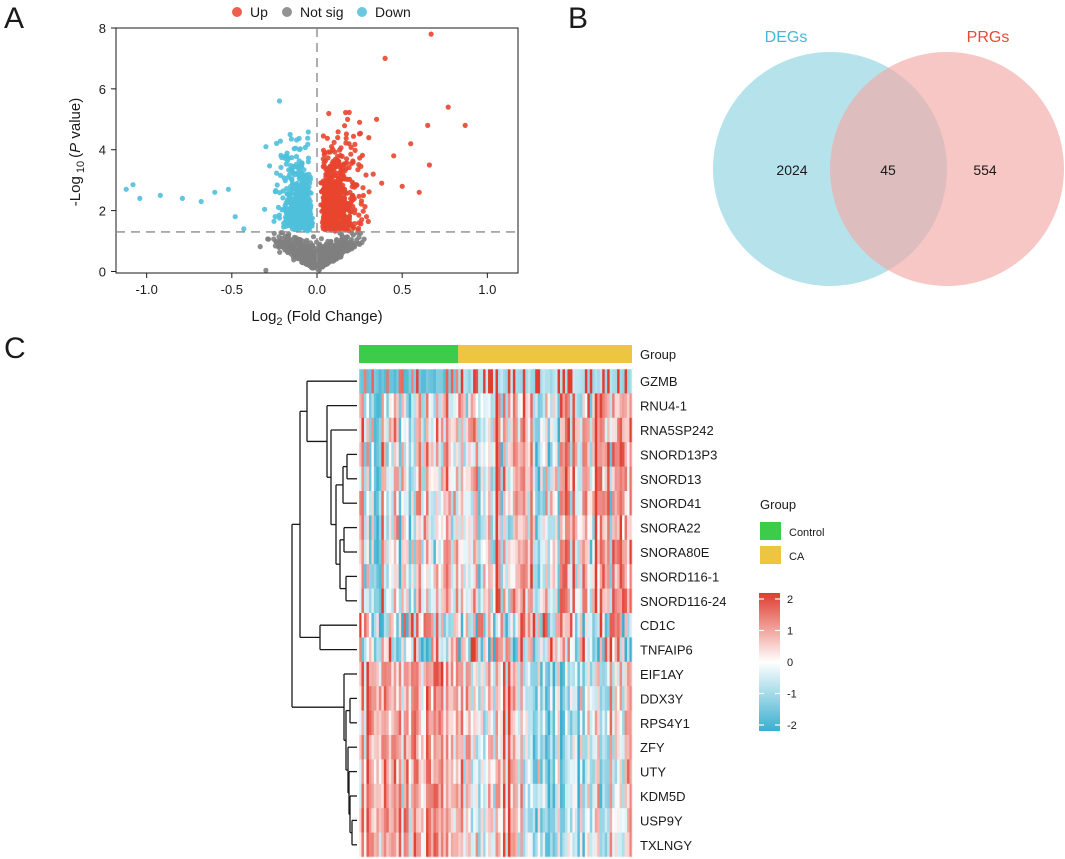 The height and width of the screenshot is (859, 1065). I want to click on volcano-point-up, so click(363, 195).